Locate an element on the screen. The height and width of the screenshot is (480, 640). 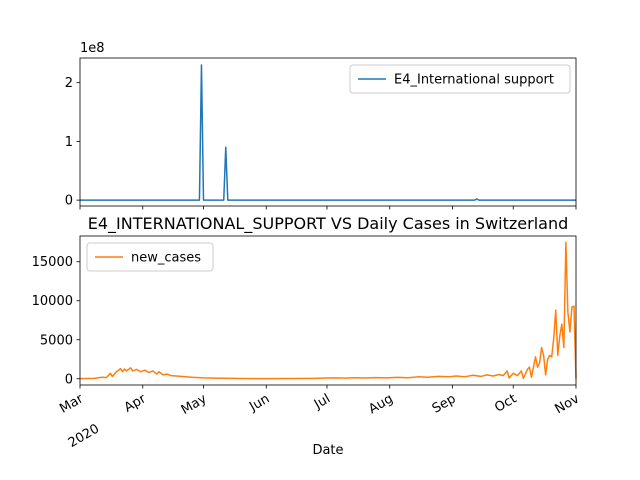
legend-label: E4_International support is located at coordinates (474, 80).